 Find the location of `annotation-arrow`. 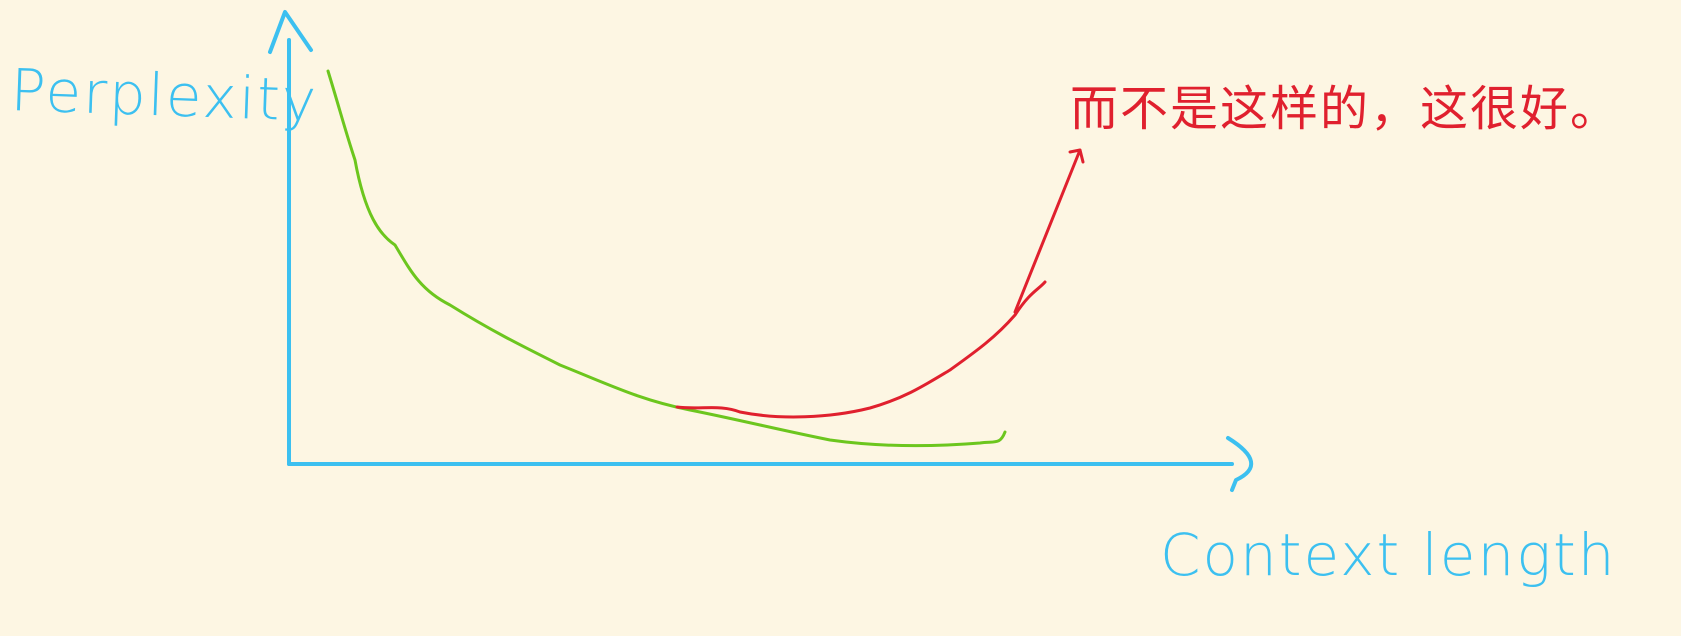

annotation-arrow is located at coordinates (1049, 231).